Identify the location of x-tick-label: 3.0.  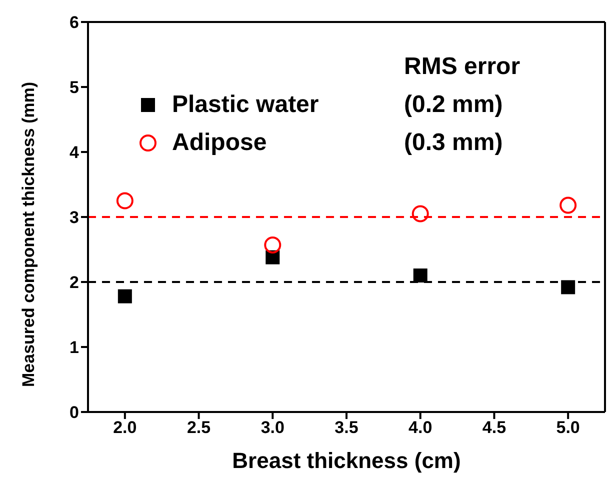
(272, 428).